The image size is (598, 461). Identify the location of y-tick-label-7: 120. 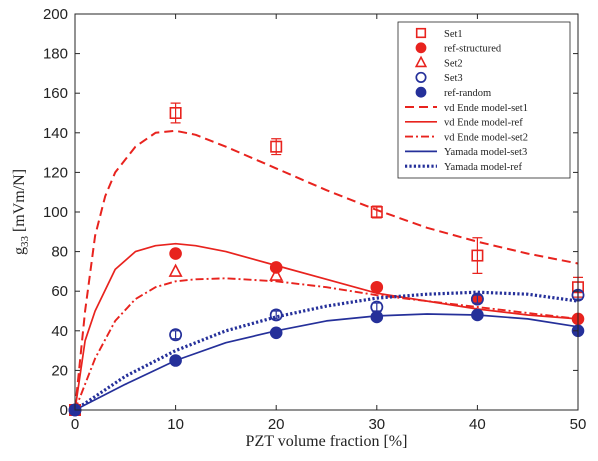
(55, 172).